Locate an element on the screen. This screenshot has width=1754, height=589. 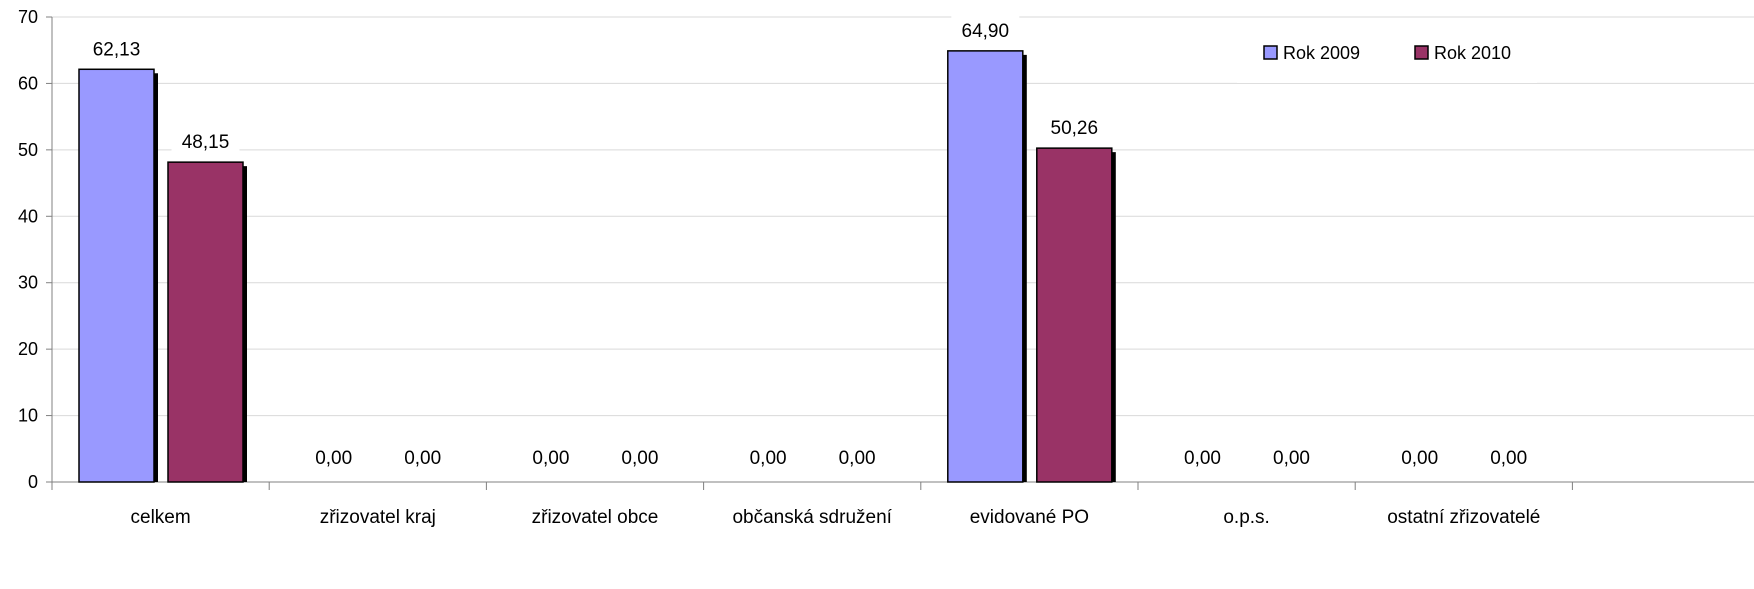
x-category-label: zřizovatel obce is located at coordinates (595, 517).